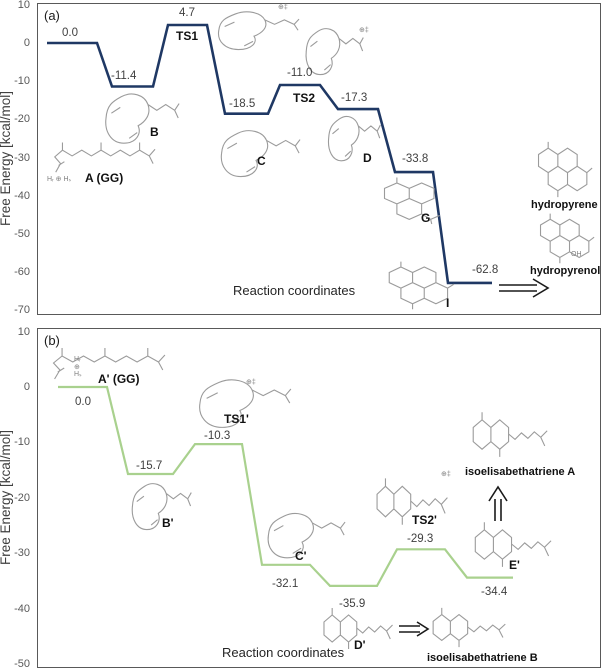 The image size is (605, 671). What do you see at coordinates (104, 178) in the screenshot?
I see `species-label: A (GG)` at bounding box center [104, 178].